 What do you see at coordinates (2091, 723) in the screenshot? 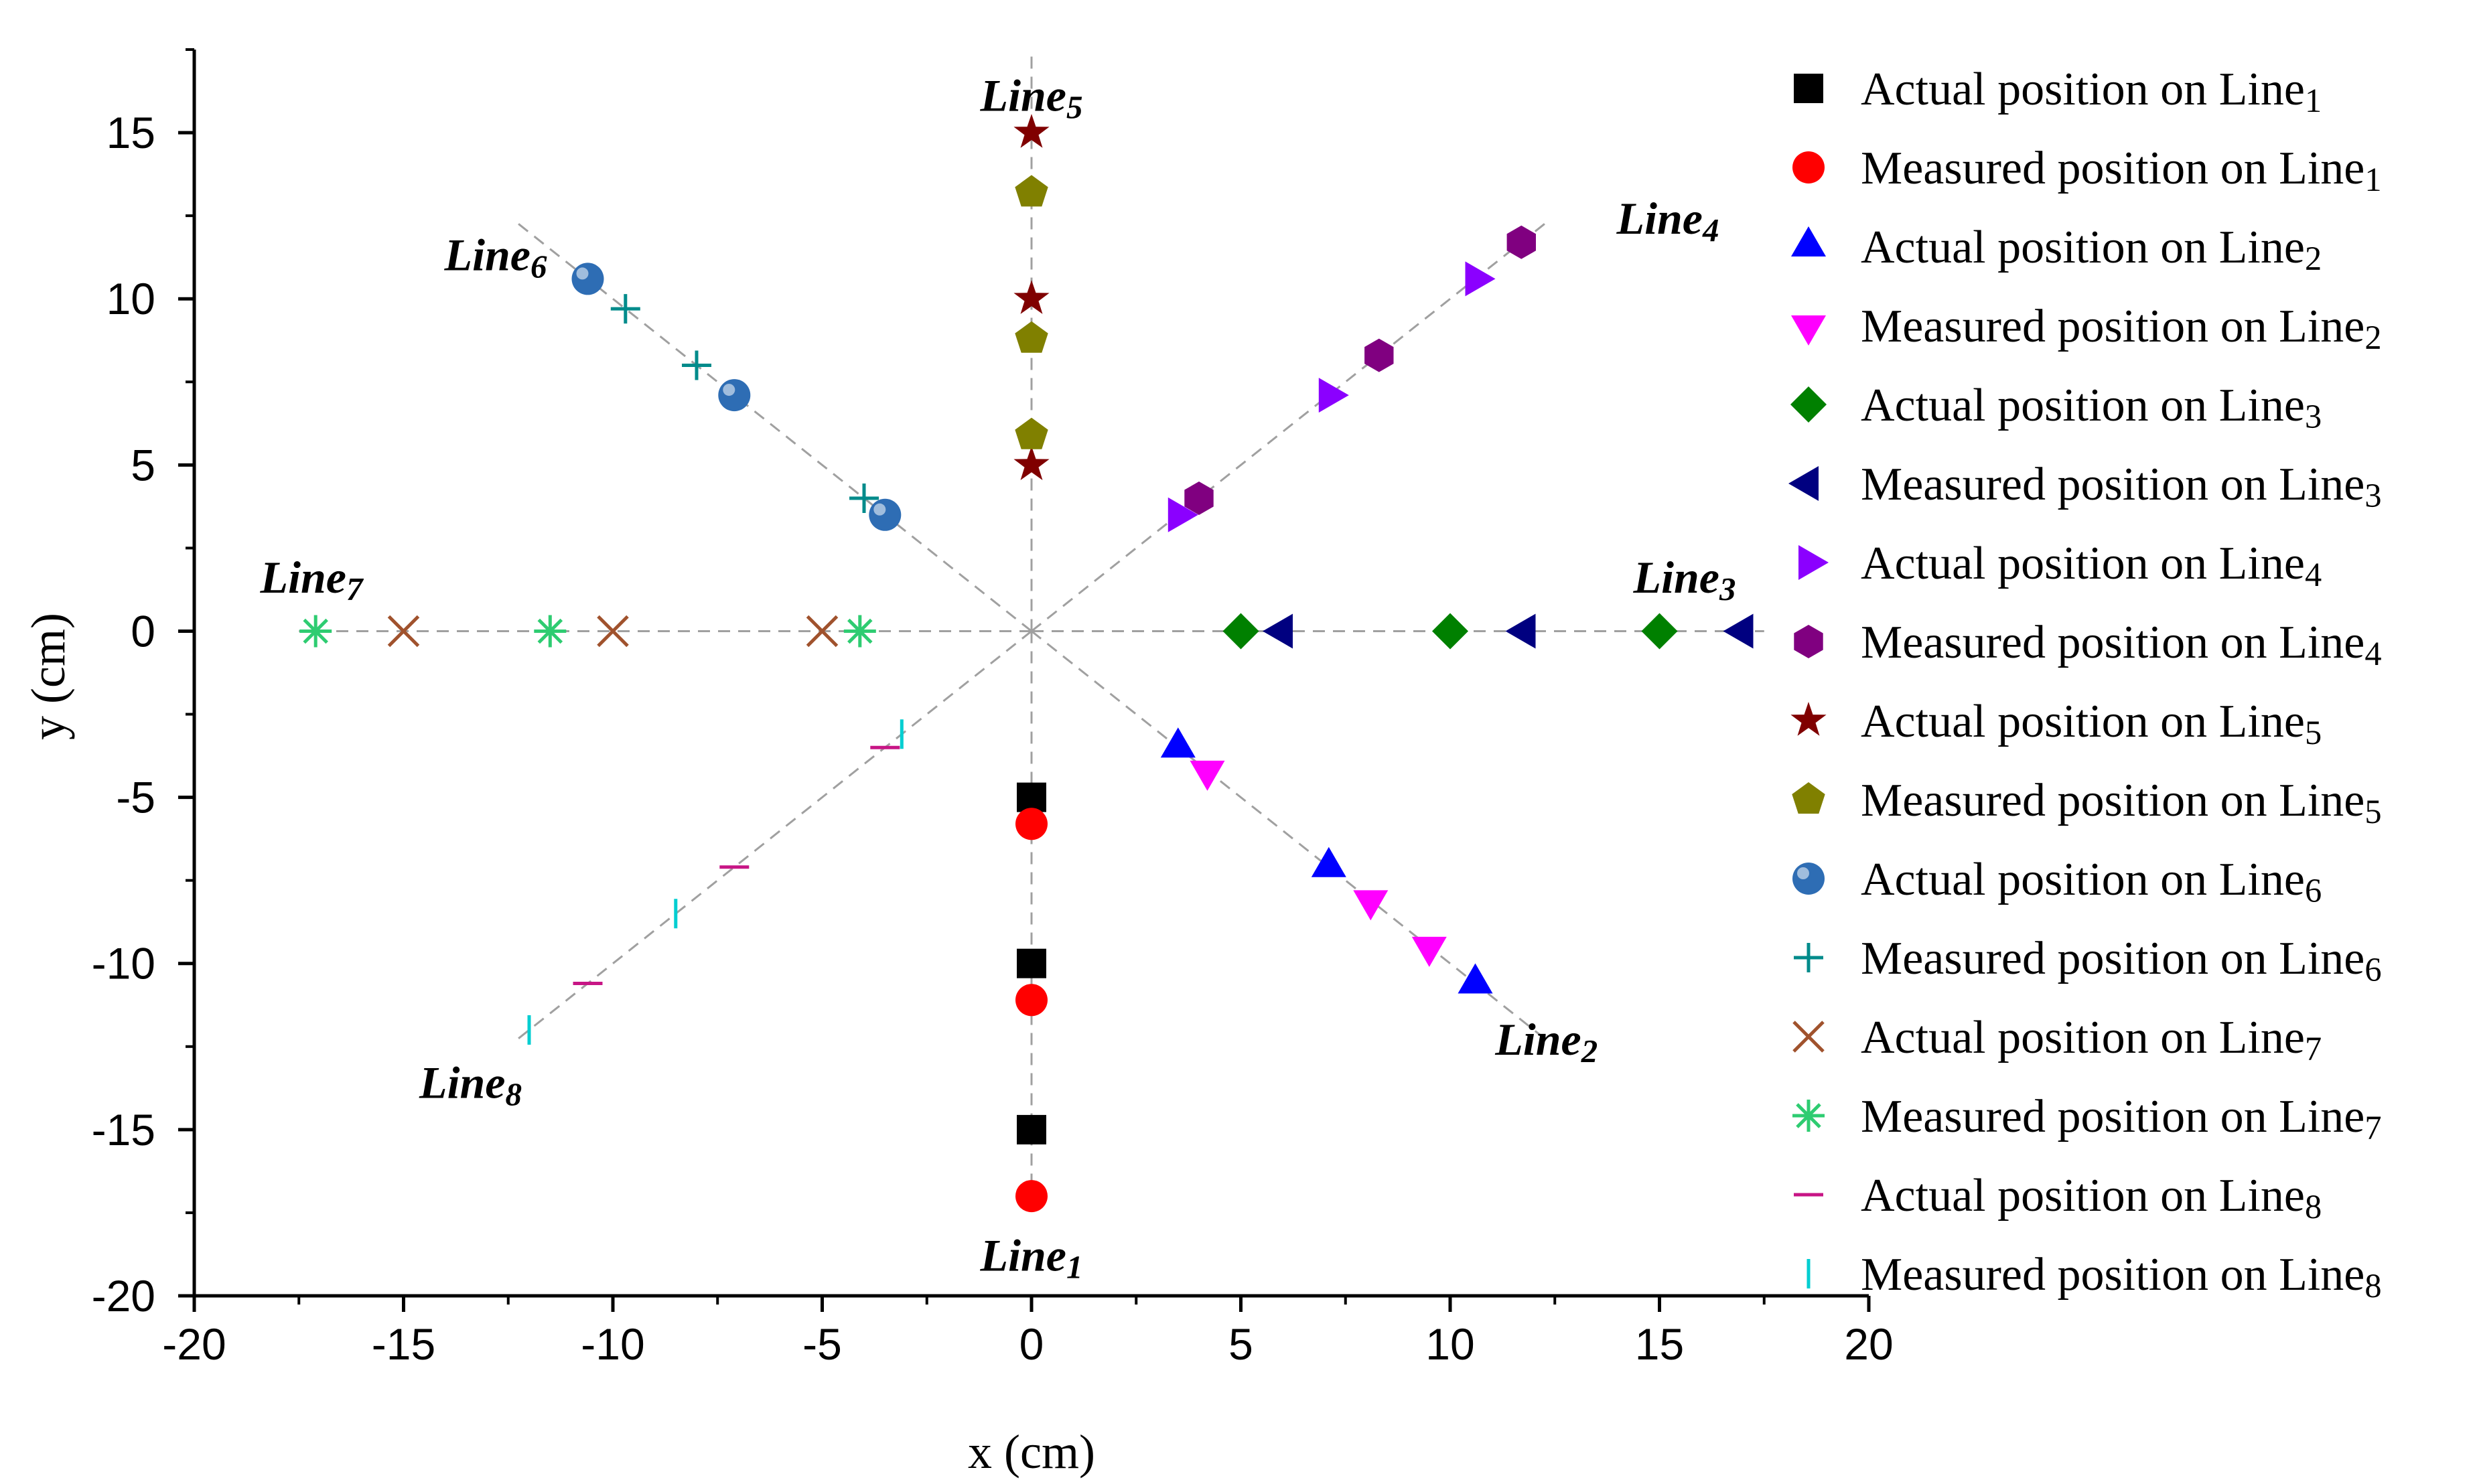
I see `legend-label-9: Actual position on Line5` at bounding box center [2091, 723].